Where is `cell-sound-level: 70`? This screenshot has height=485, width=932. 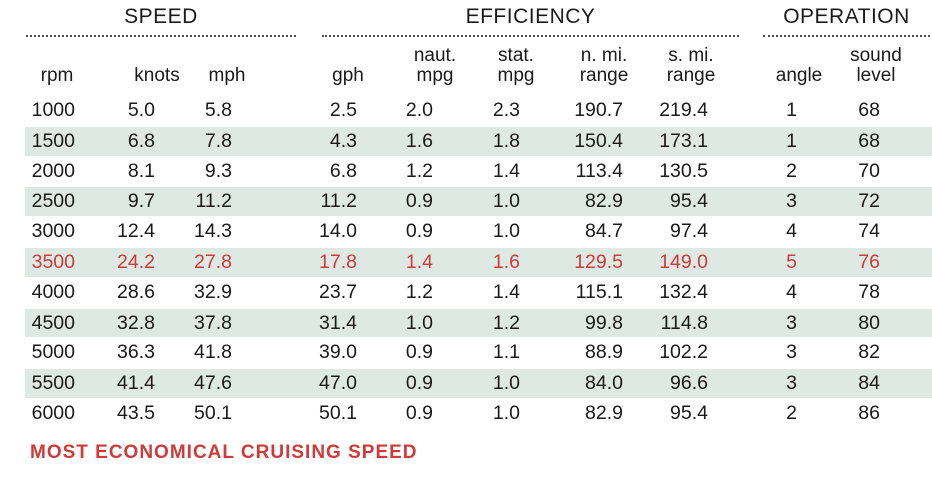
cell-sound-level: 70 is located at coordinates (869, 170).